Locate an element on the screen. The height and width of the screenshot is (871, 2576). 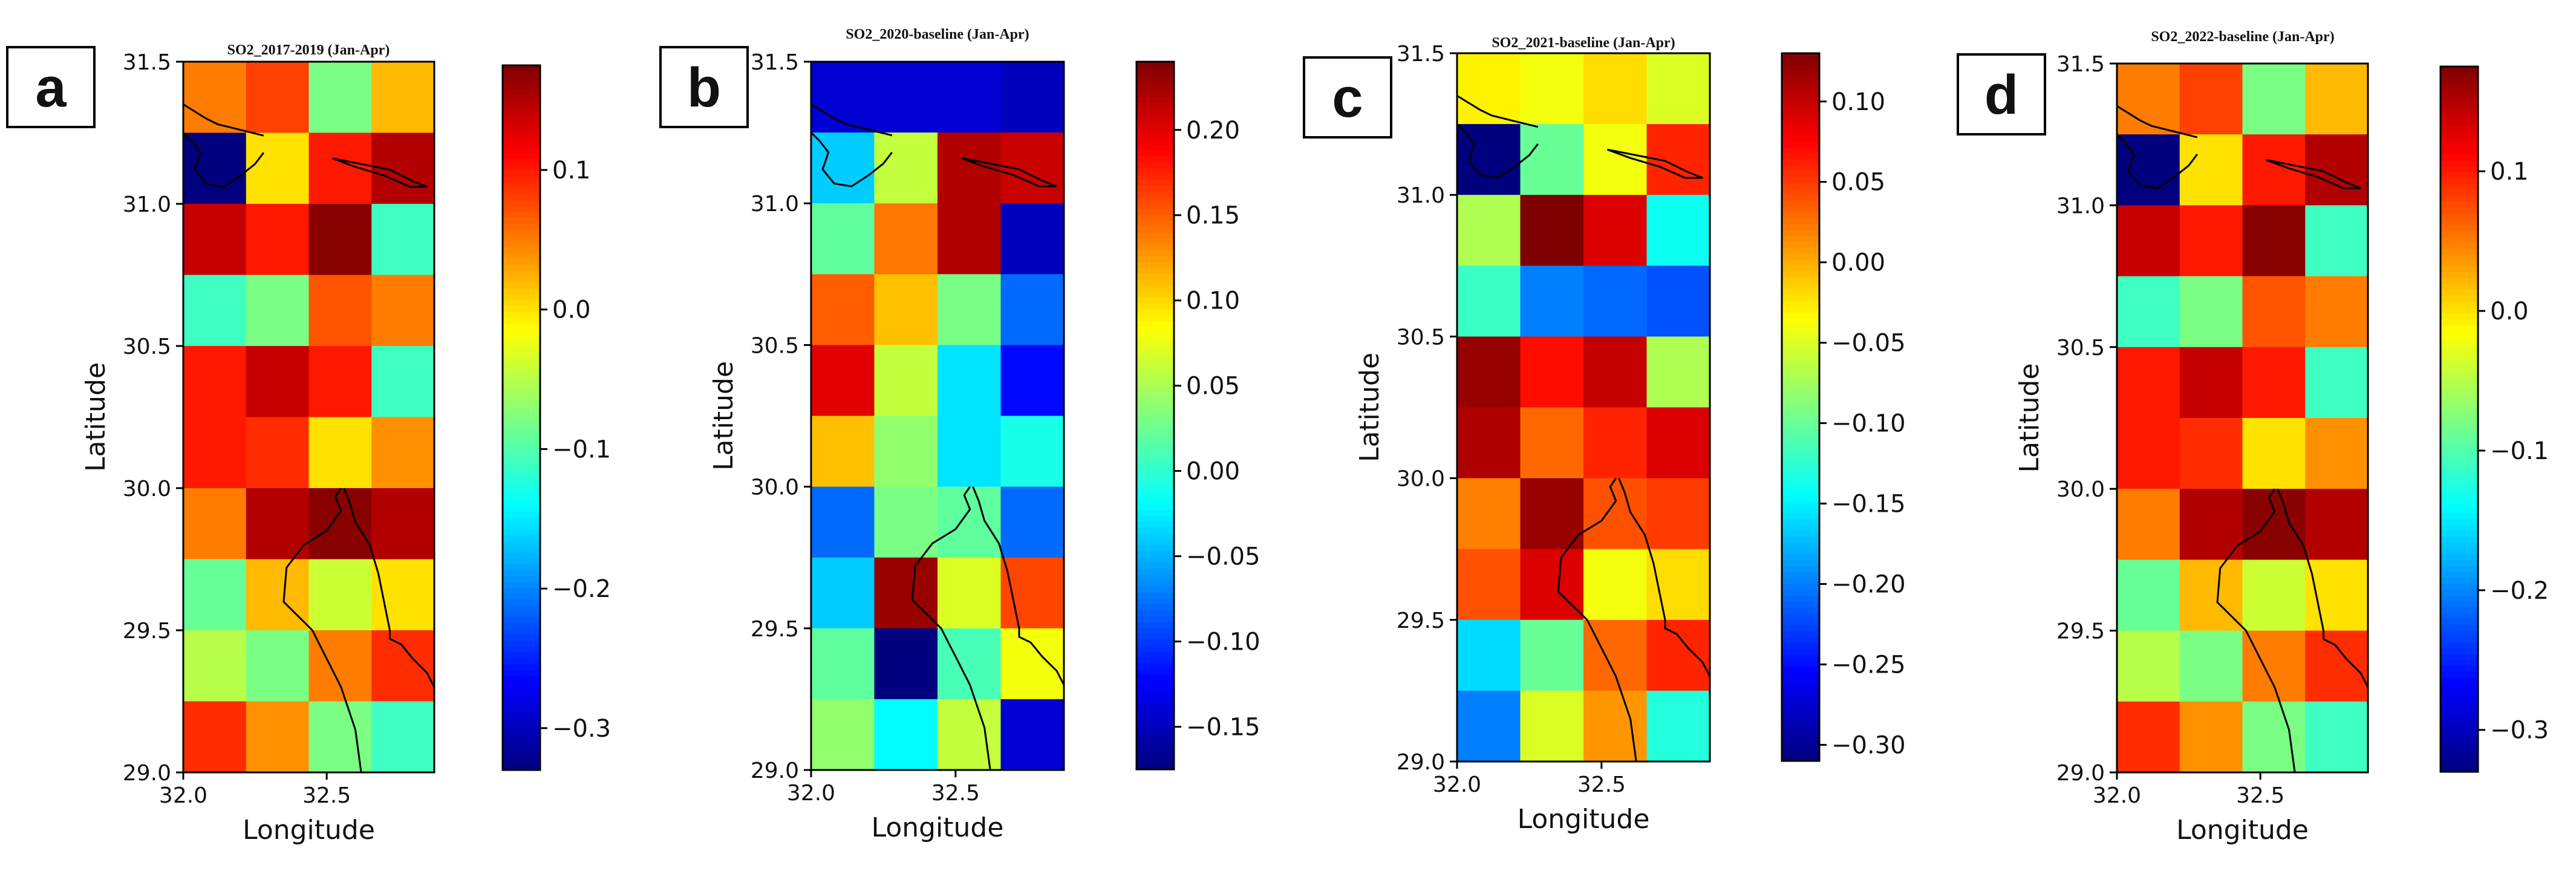
heatmap-cells is located at coordinates (938, 416).